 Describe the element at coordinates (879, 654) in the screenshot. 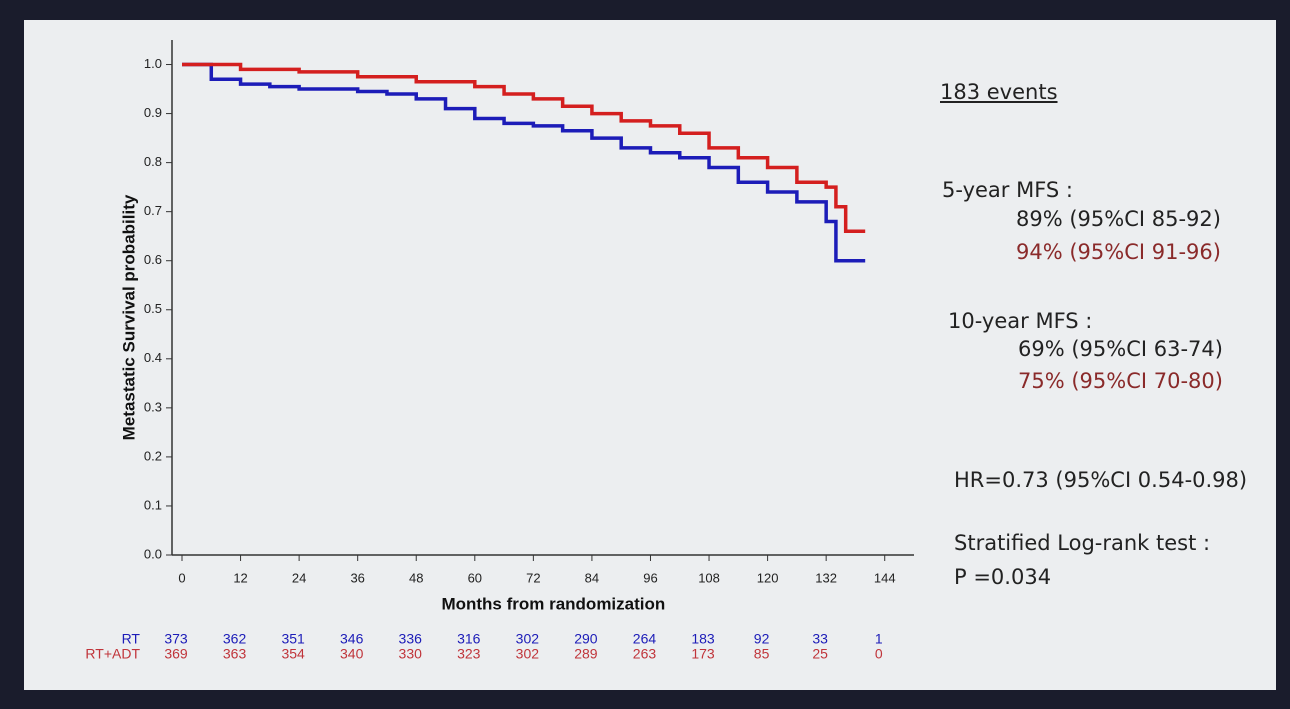

I see `risk-count: 0` at that location.